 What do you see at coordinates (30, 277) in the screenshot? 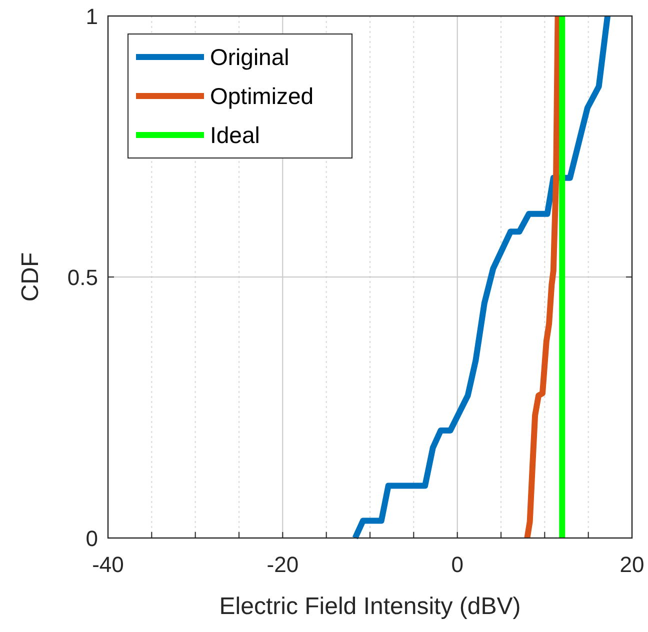
I see `y-axis-title: CDF` at bounding box center [30, 277].